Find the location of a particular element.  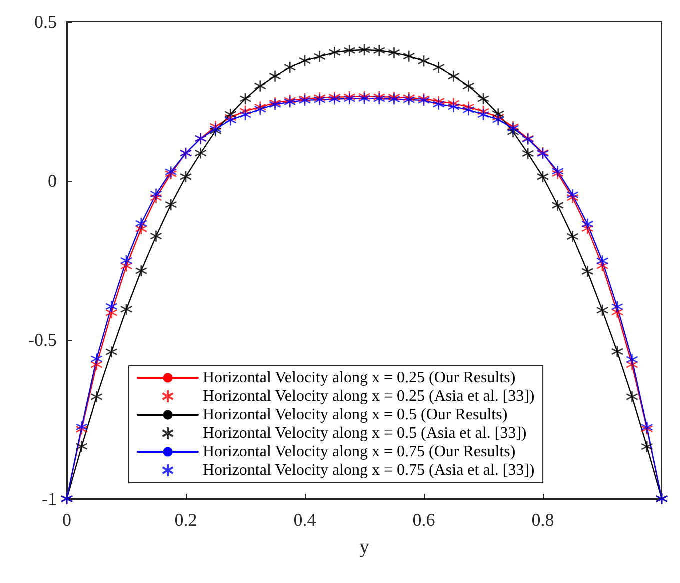

y-tick-label: -0.5 is located at coordinates (42, 340).